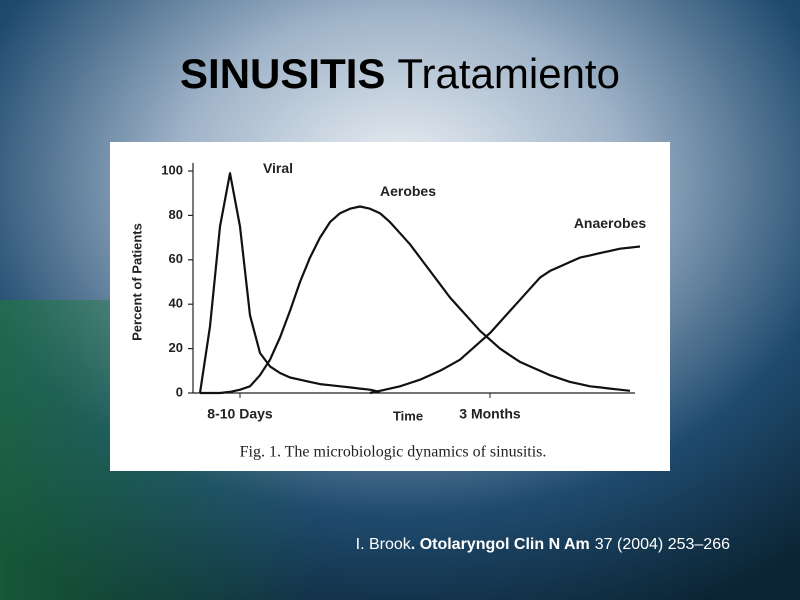  I want to click on title-bold: SINUSITIS, so click(282, 73).